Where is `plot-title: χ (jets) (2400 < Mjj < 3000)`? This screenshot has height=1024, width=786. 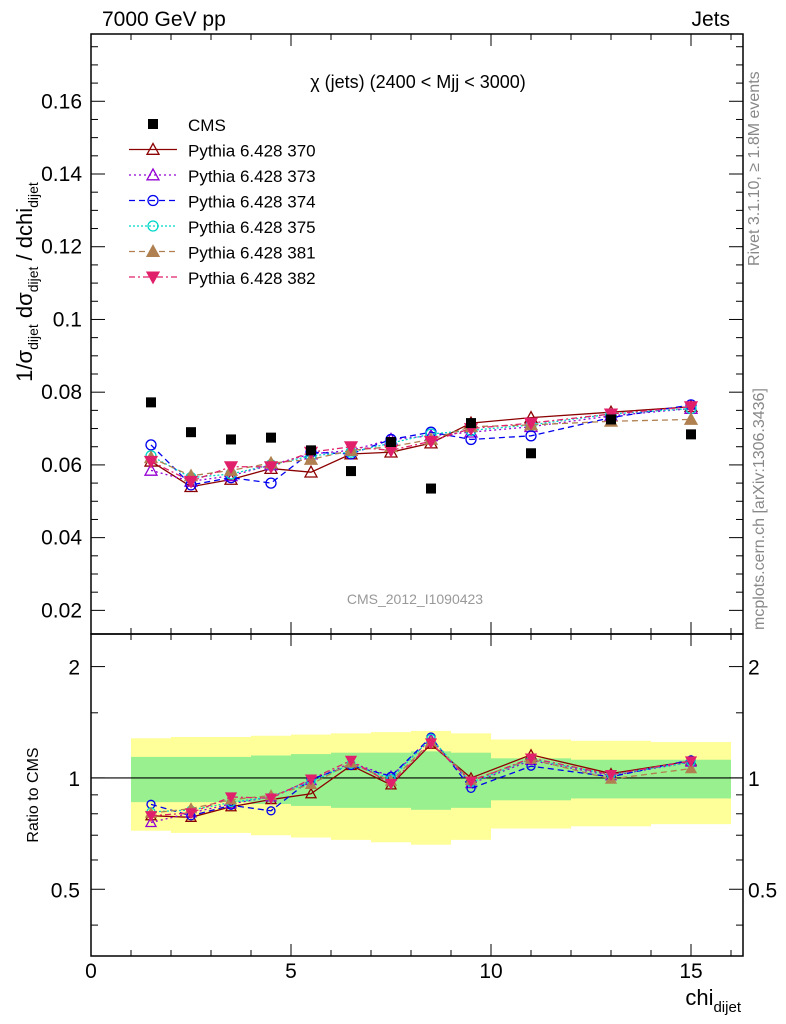
plot-title: χ (jets) (2400 < Mjj < 3000) is located at coordinates (418, 82).